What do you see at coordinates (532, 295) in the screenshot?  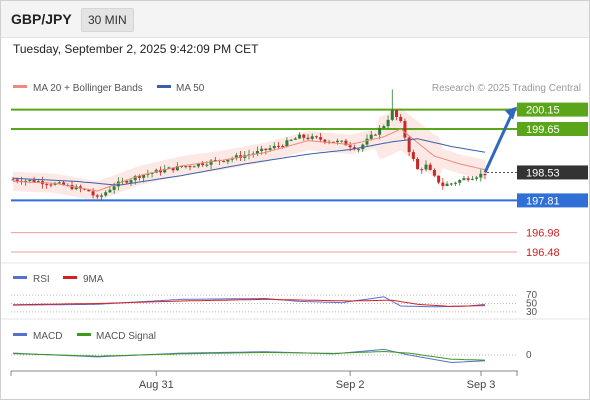 I see `rsi-tick-label: 70` at bounding box center [532, 295].